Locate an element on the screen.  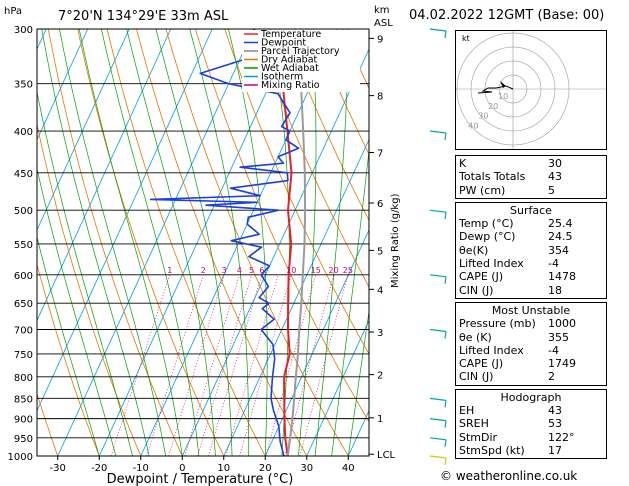
x-tick-label: 20 is located at coordinates (265, 468).